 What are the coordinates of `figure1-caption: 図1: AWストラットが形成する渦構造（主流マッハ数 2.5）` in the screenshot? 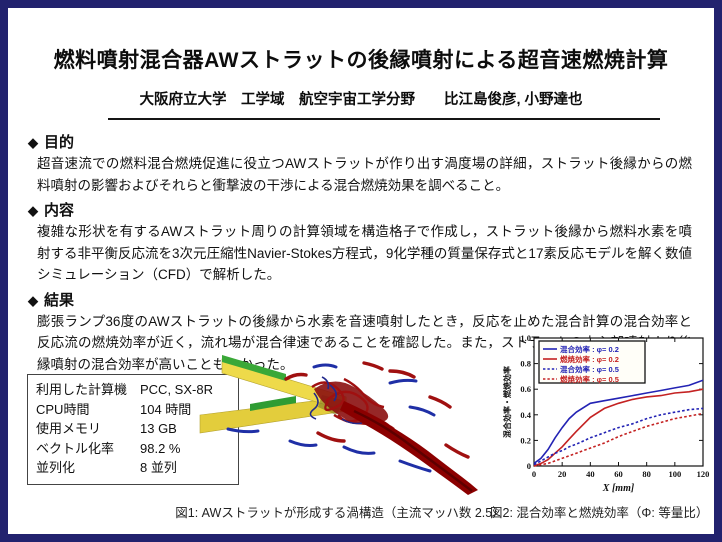 It's located at (340, 513).